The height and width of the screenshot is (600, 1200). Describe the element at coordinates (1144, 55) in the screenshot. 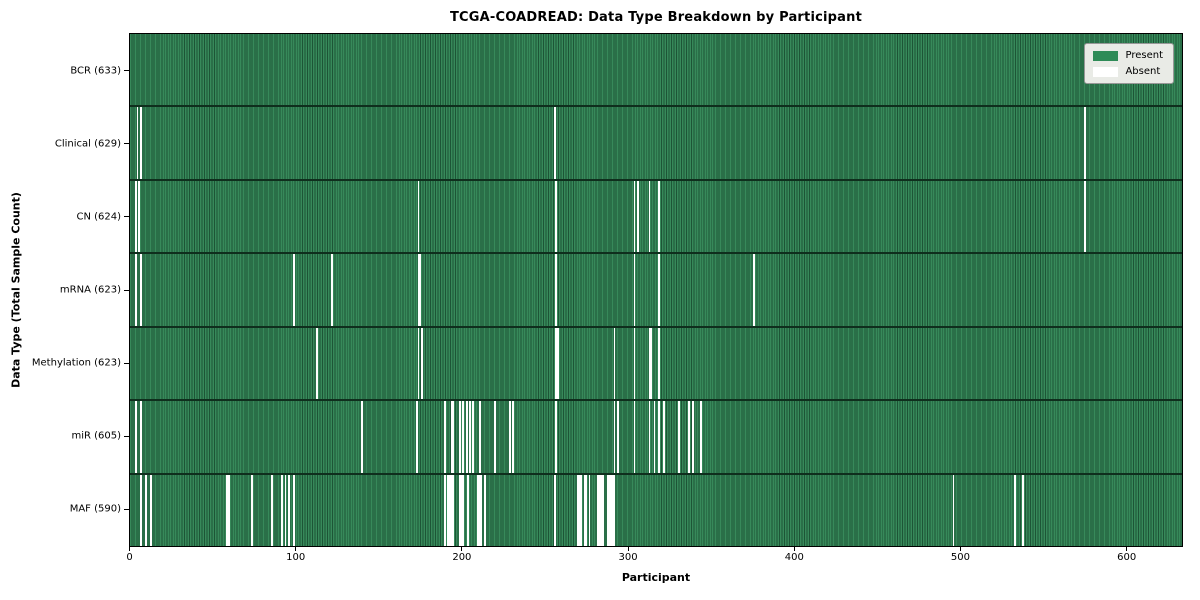

I see `legend-label-present: Present` at that location.